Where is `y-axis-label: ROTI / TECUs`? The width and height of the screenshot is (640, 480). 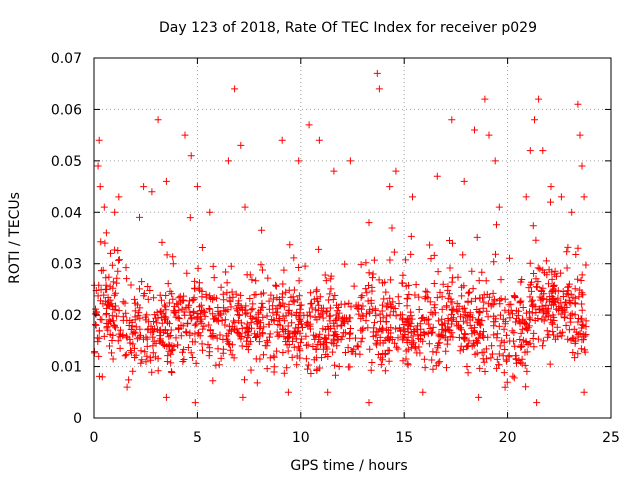
y-axis-label: ROTI / TECUs is located at coordinates (15, 238).